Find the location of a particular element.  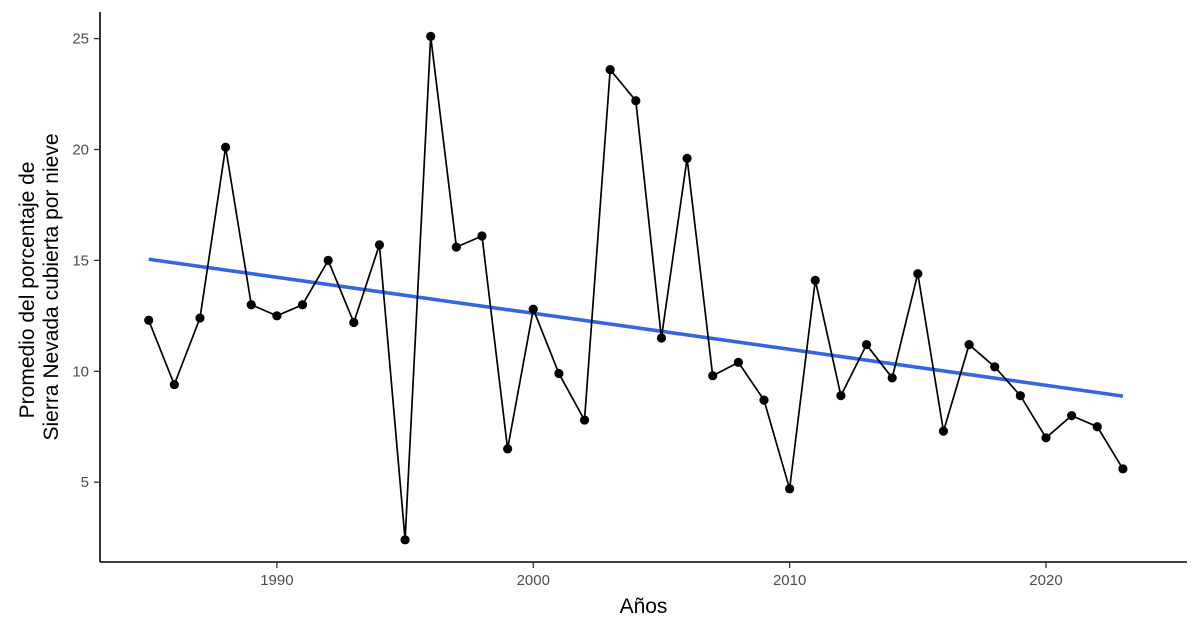

y-tick-label: 5 is located at coordinates (85, 482).